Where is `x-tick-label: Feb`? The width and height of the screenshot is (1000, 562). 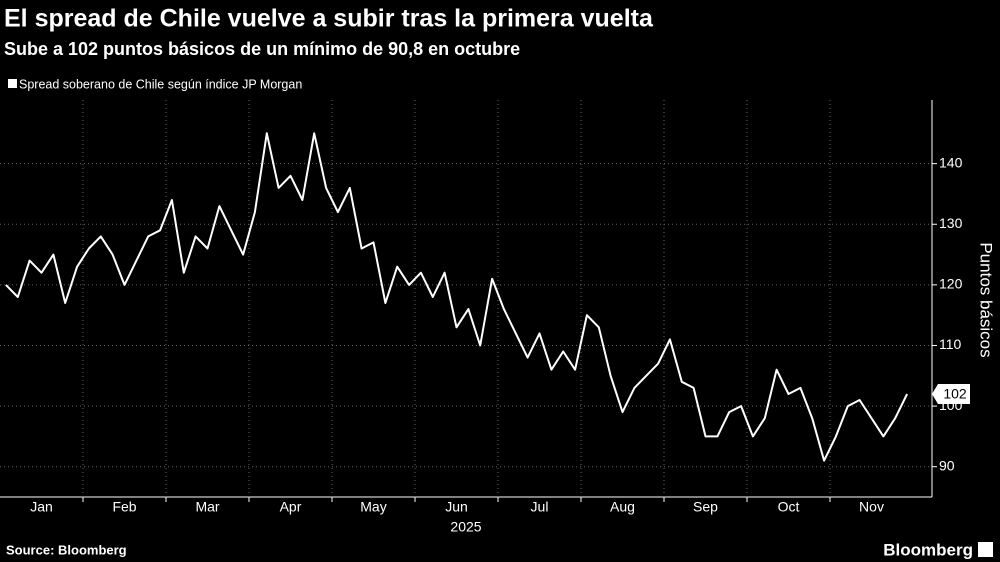
x-tick-label: Feb is located at coordinates (124, 507).